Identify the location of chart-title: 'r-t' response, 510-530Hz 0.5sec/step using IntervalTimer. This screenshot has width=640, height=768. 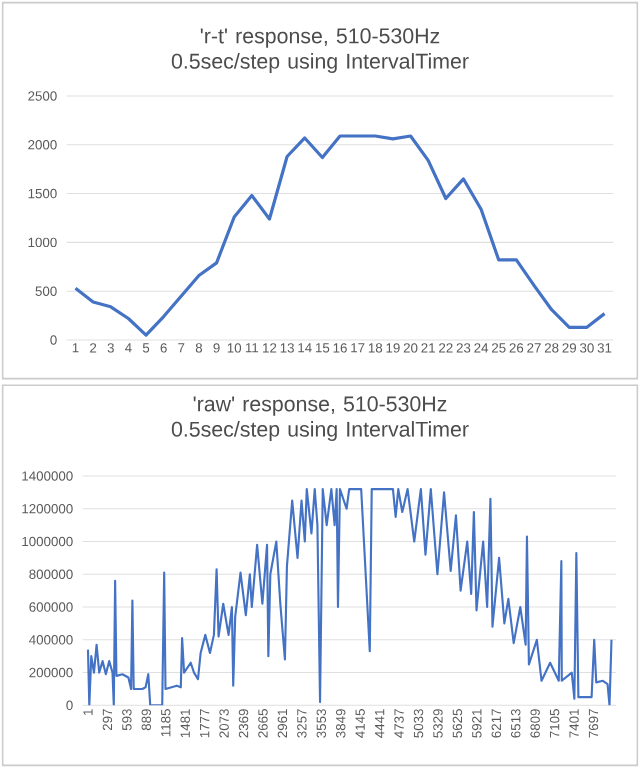
(320, 50).